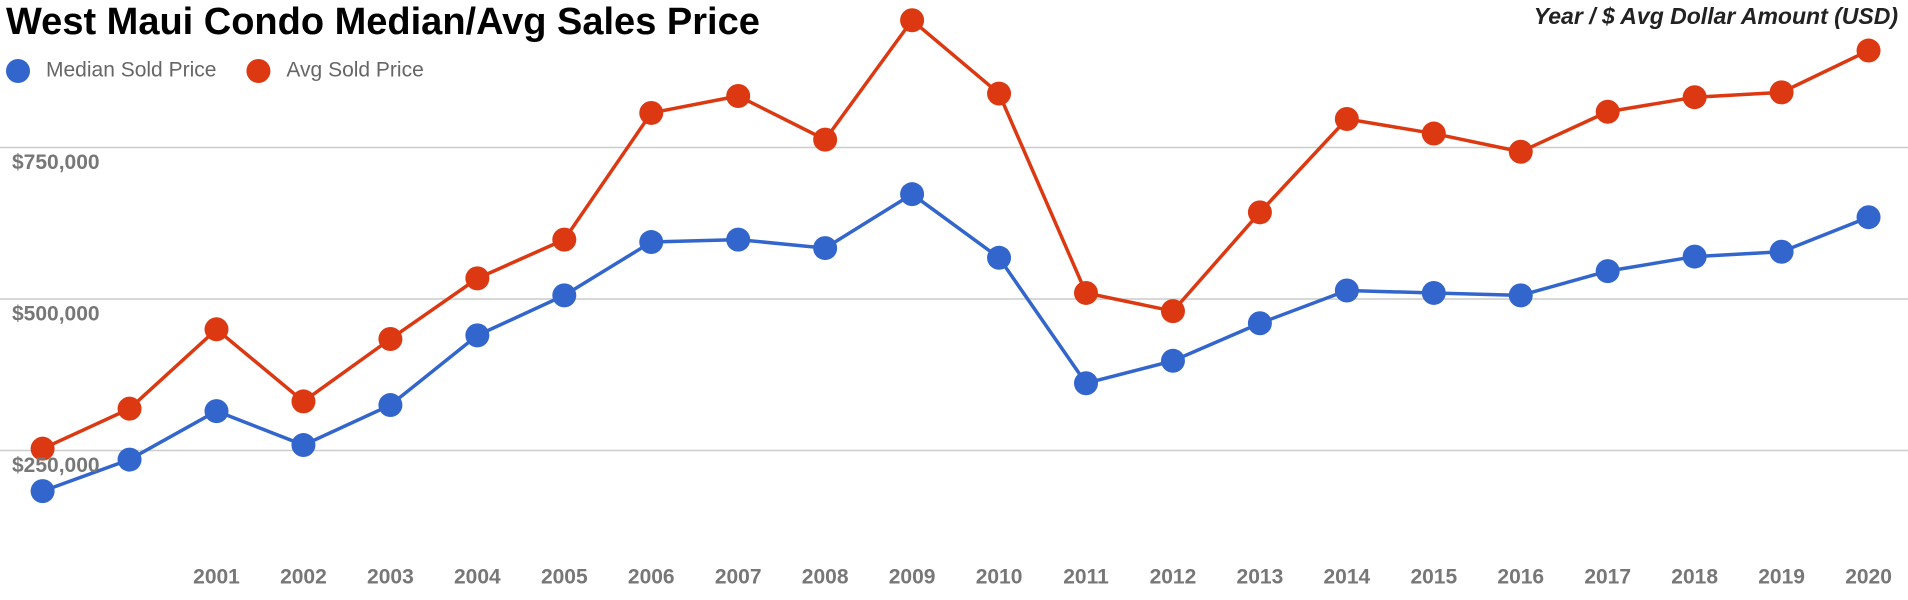 This screenshot has width=1908, height=600. Describe the element at coordinates (56, 314) in the screenshot. I see `y-tick-label: $500,000` at that location.